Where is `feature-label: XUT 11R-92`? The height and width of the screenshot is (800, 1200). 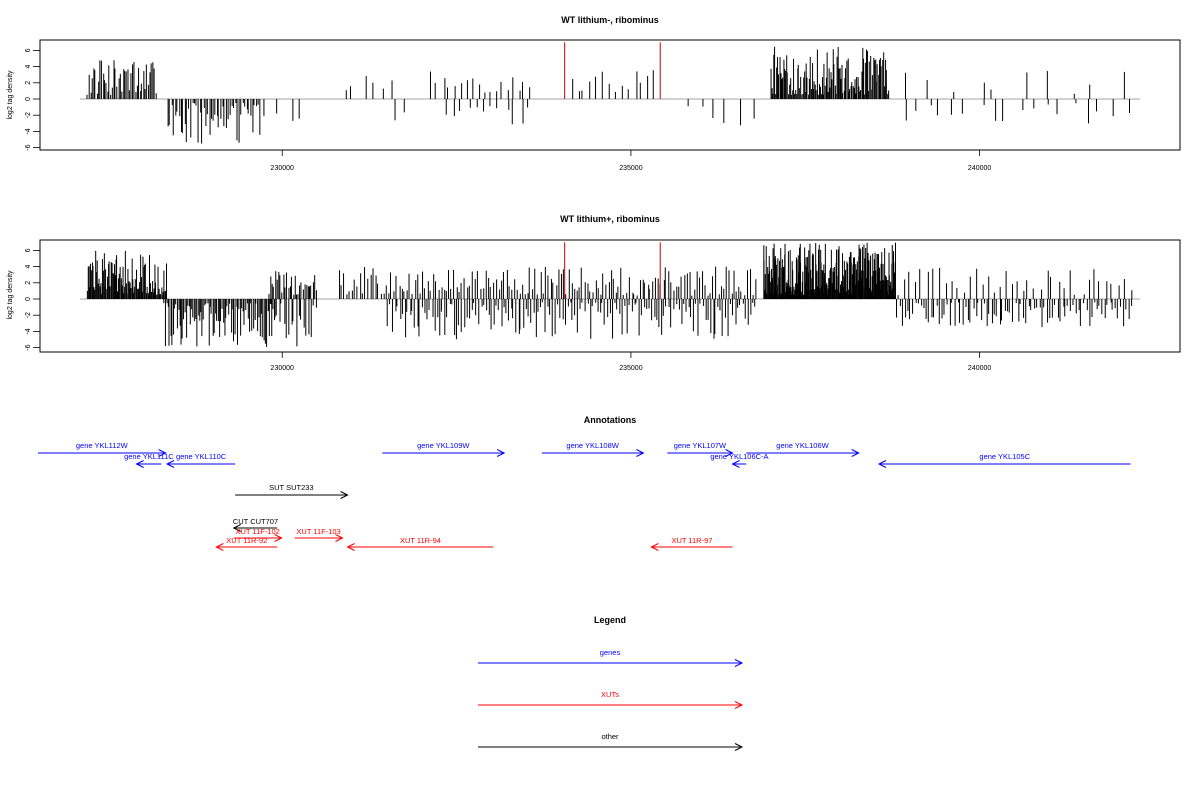 feature-label: XUT 11R-92 is located at coordinates (246, 540).